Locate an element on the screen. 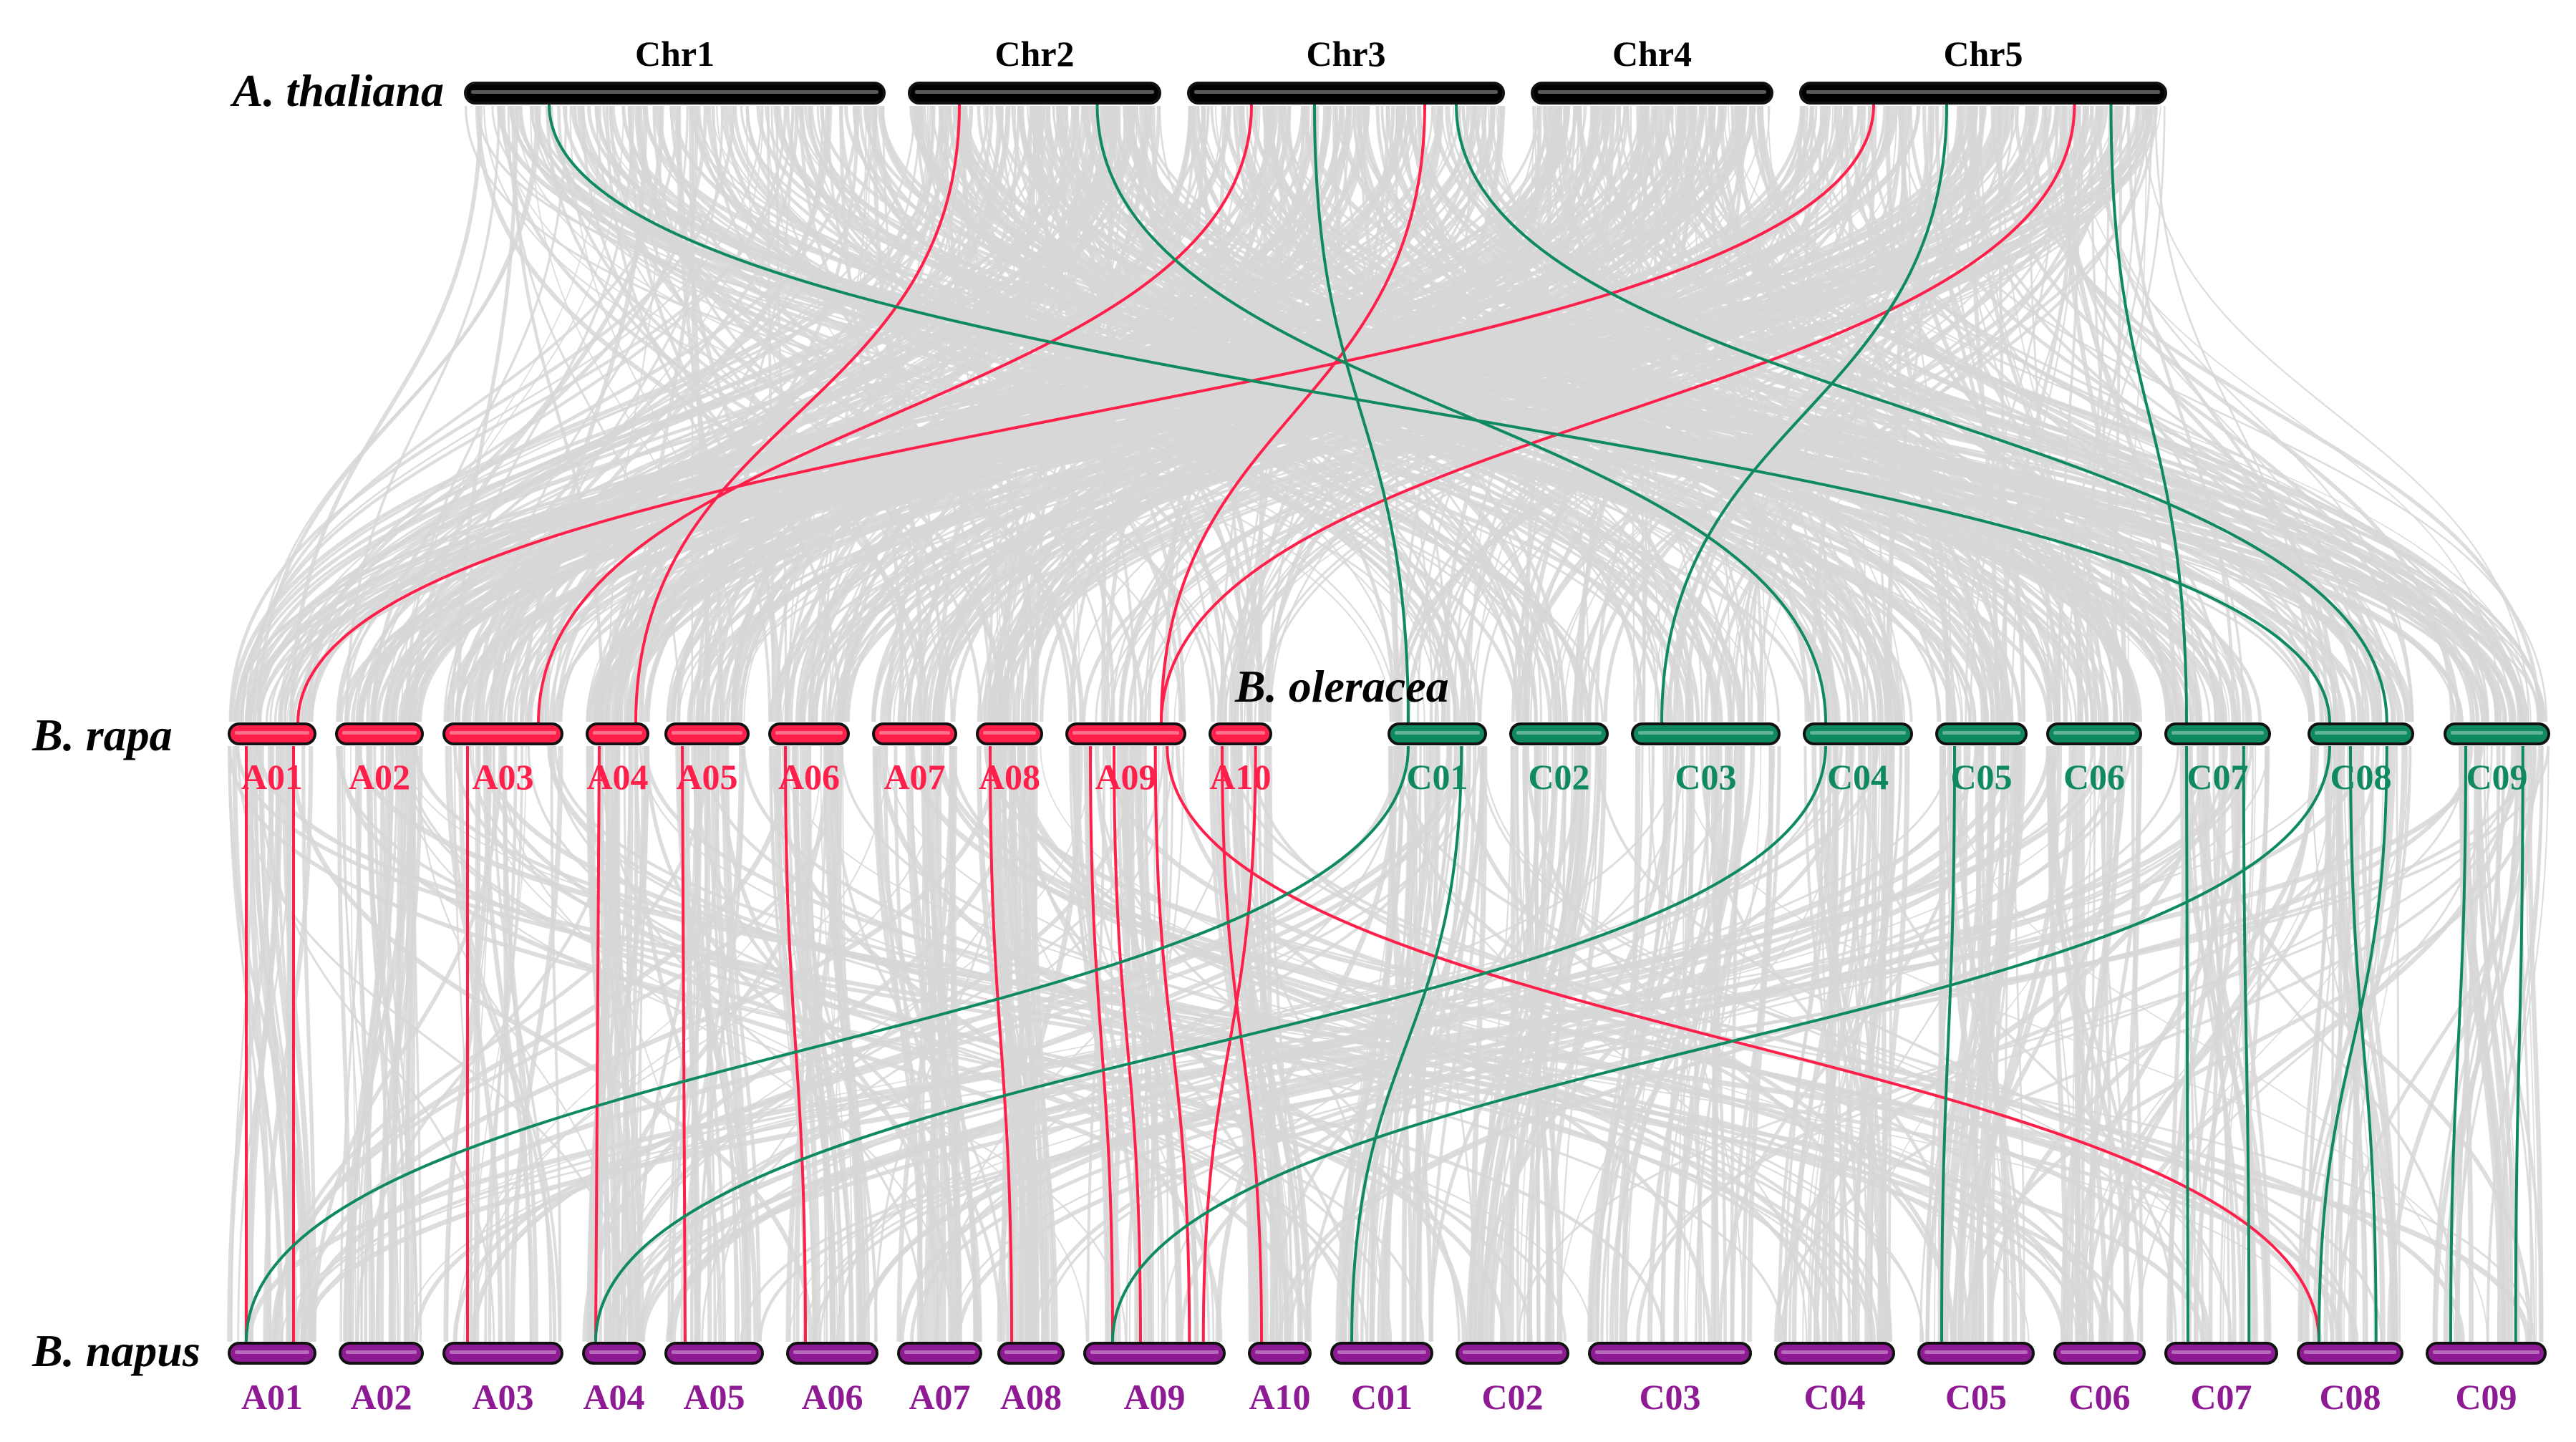  chromosome-label-rapa-A01: A01 is located at coordinates (272, 777).